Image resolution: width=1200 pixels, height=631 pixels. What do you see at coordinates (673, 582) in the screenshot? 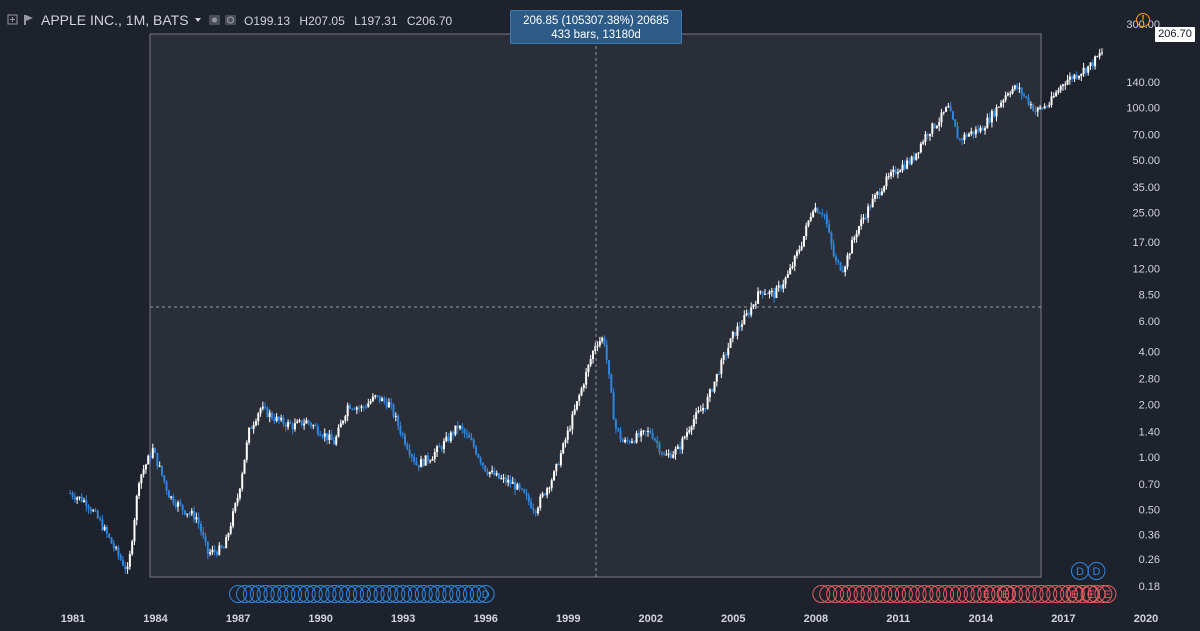
I see `event-markers: D E E E E ED D` at bounding box center [673, 582].